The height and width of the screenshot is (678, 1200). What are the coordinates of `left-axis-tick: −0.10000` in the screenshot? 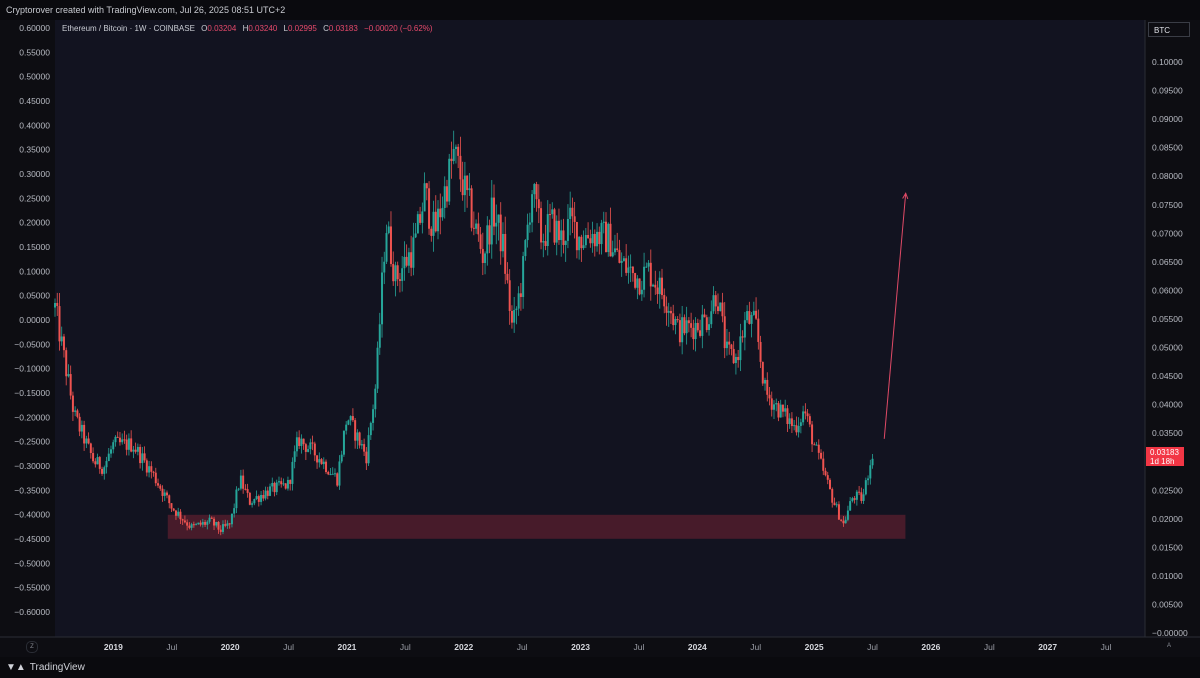 It's located at (32, 369).